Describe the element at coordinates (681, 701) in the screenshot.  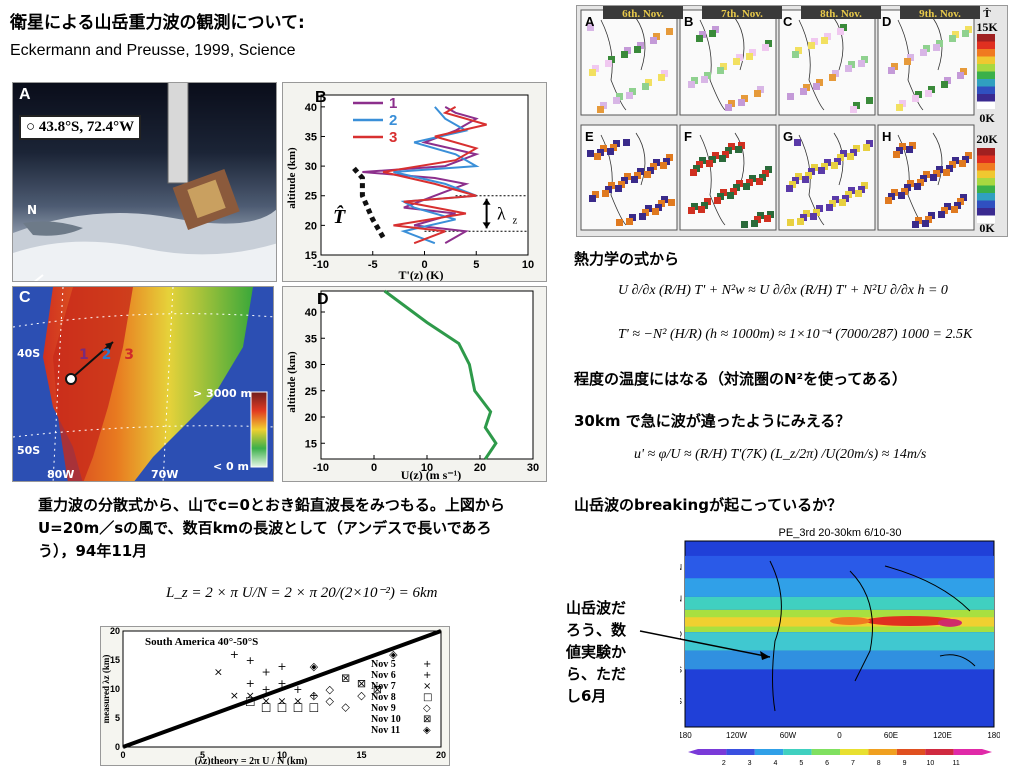
I see `lat-label: 60S` at that location.